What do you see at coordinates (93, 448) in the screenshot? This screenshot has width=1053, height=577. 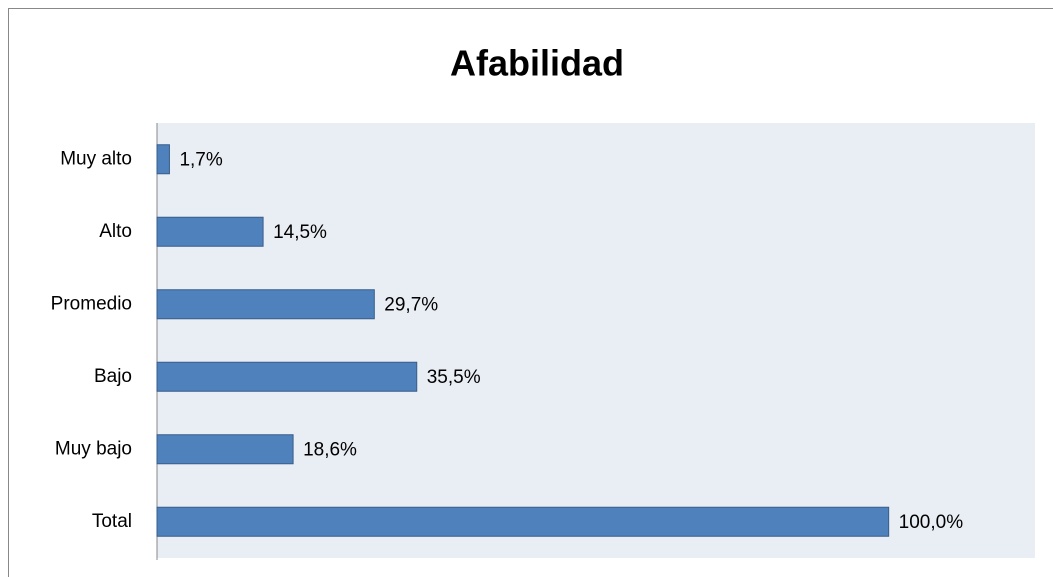 I see `y-tick-label: Muy bajo` at bounding box center [93, 448].